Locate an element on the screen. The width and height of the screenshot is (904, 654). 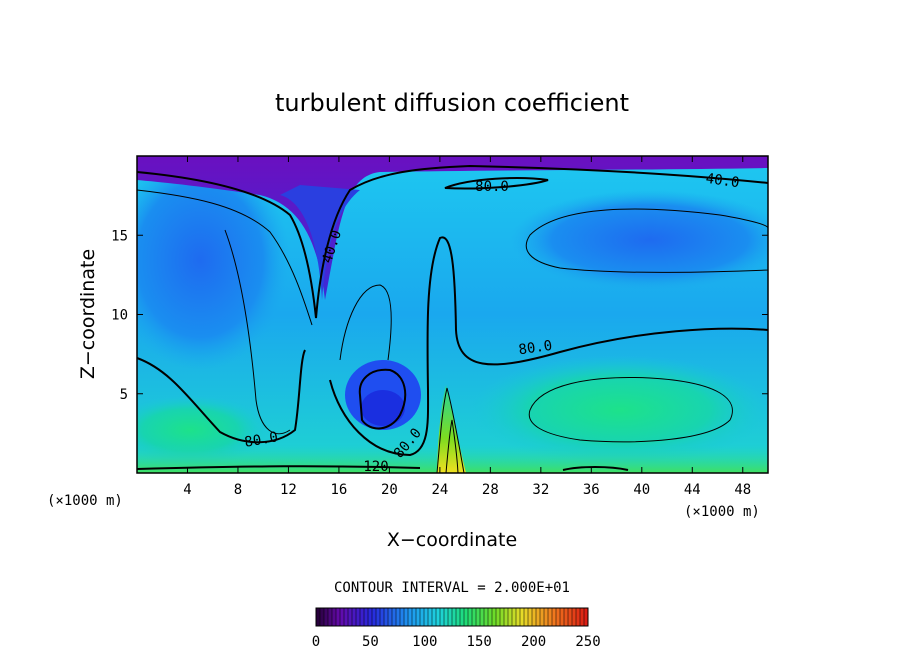
x-tick-label: 44 is located at coordinates (692, 490).